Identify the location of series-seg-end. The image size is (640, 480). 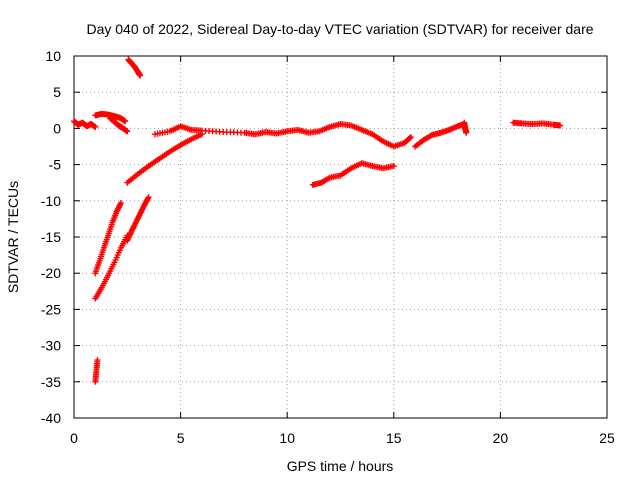
(537, 124).